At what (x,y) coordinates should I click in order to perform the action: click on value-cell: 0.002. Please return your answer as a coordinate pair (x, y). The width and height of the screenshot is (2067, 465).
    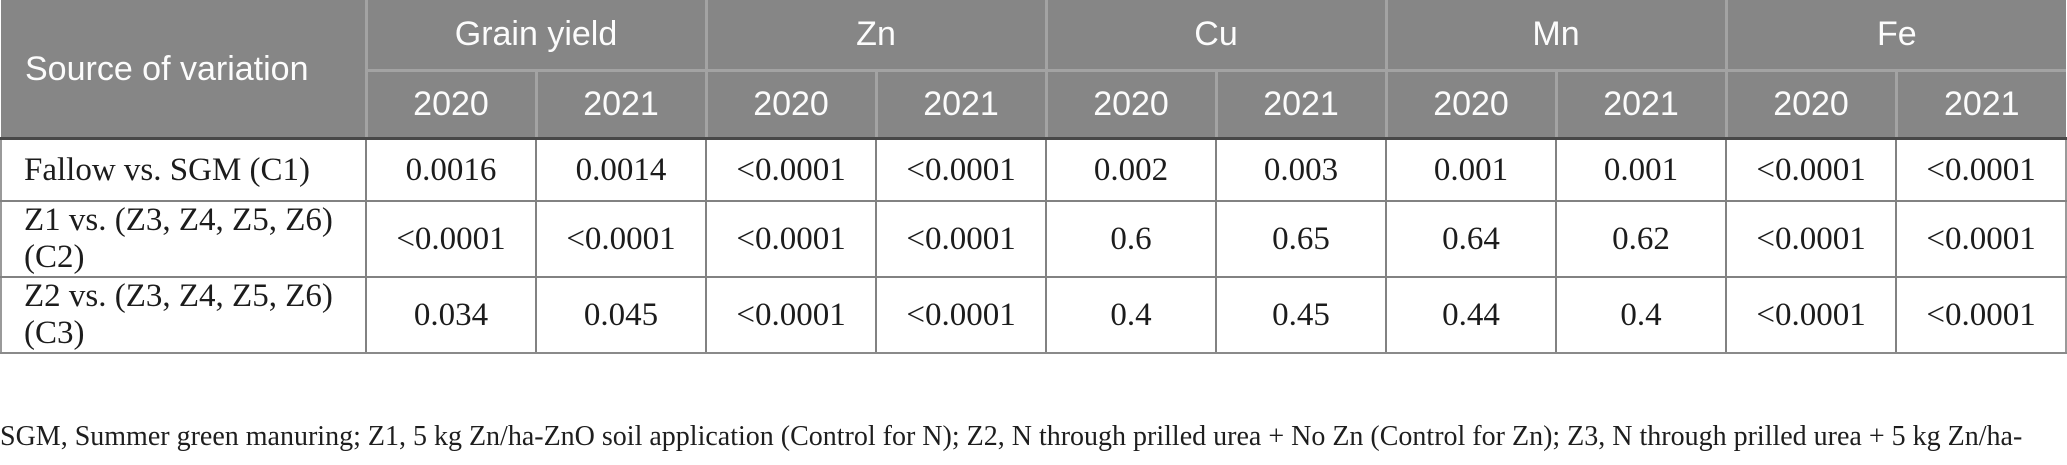
    Looking at the image, I should click on (1131, 169).